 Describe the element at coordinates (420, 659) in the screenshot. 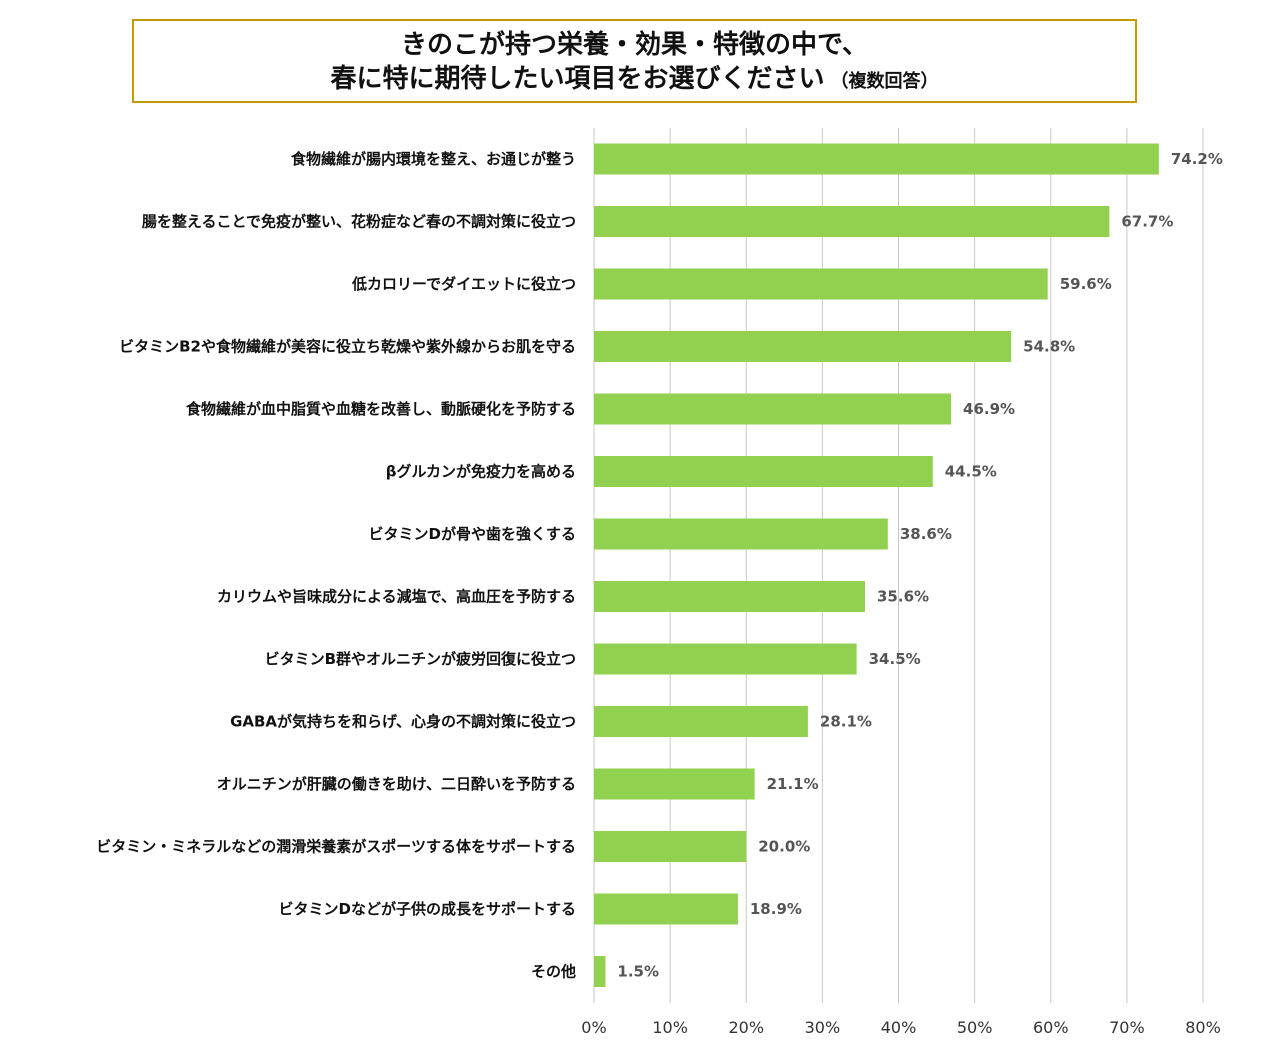

I see `category-label: ビタミンB群やオルニチンが疲労回復に役立つ` at that location.